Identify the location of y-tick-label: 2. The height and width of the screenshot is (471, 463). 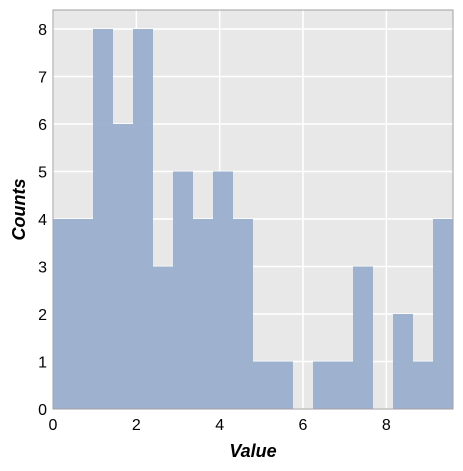
(42, 315).